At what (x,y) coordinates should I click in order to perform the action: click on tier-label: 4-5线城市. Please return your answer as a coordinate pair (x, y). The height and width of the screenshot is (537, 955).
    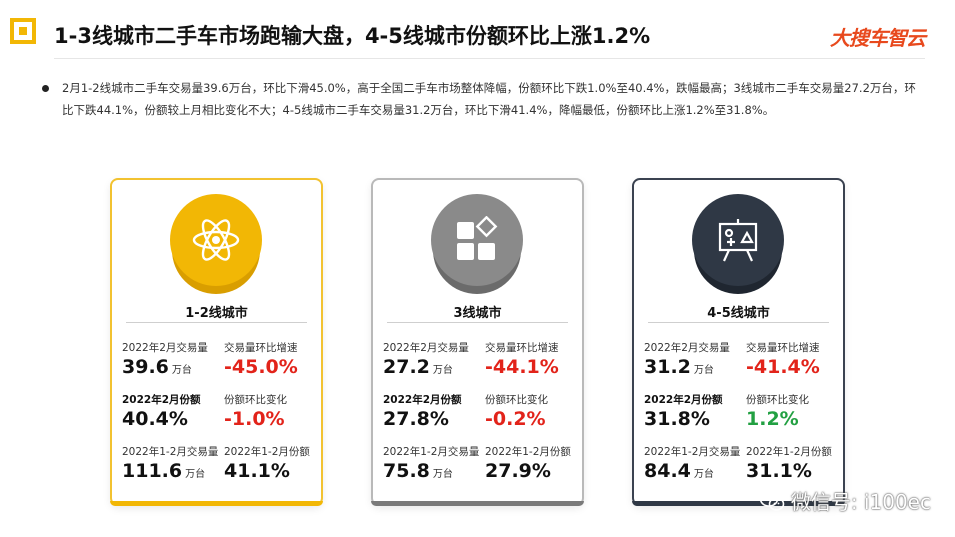
    Looking at the image, I should click on (738, 313).